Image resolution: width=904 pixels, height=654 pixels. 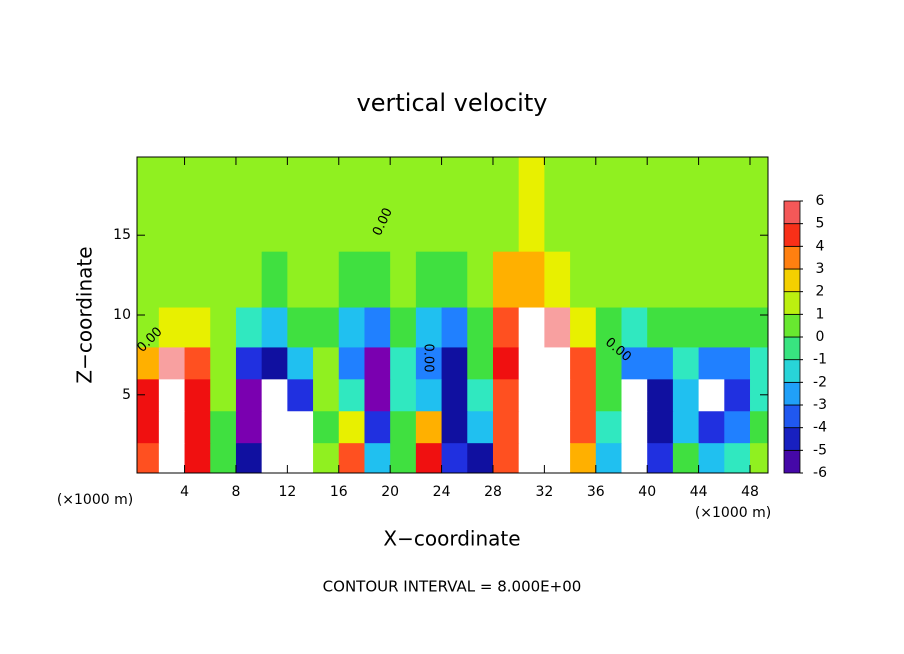 What do you see at coordinates (820, 428) in the screenshot?
I see `colorbar-tick-label: -4` at bounding box center [820, 428].